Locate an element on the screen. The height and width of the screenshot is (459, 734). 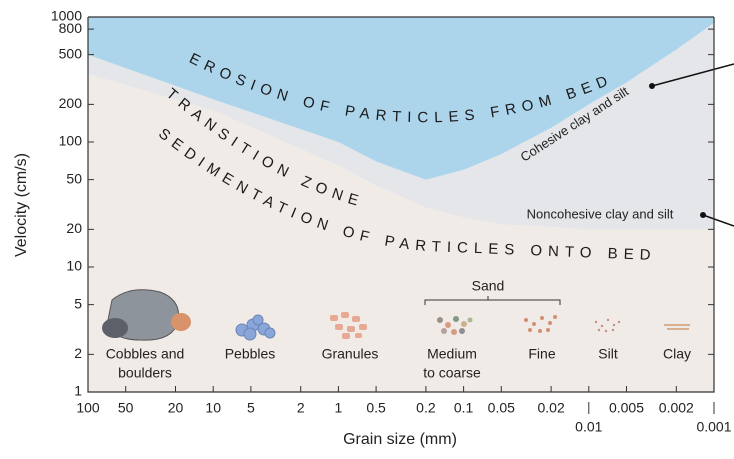
x-tick-label: 0.05 is located at coordinates (501, 408).